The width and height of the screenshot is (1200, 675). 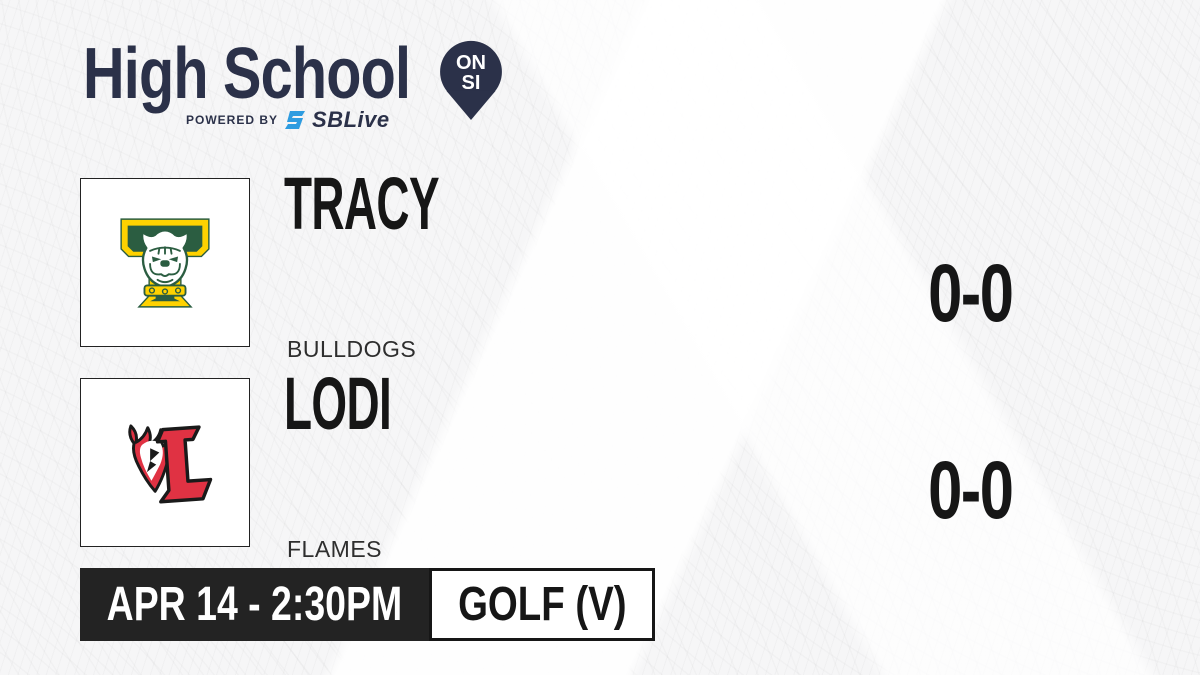 What do you see at coordinates (362, 203) in the screenshot?
I see `team-name: TRACY` at bounding box center [362, 203].